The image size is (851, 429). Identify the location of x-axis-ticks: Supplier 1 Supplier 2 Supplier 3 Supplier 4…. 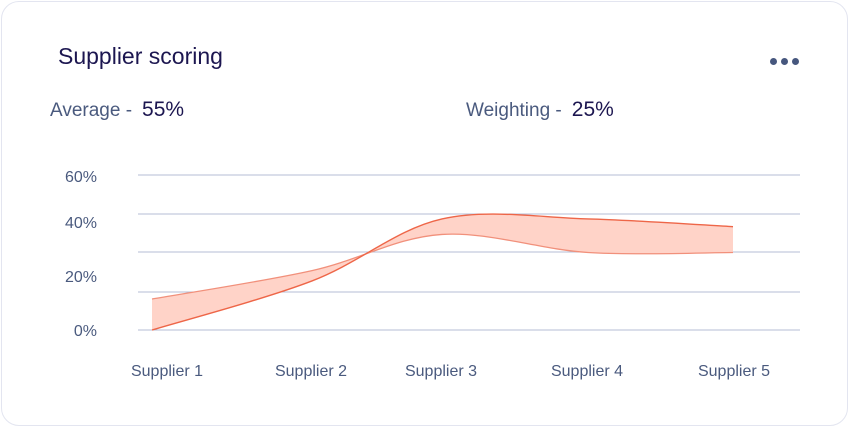
(450, 371).